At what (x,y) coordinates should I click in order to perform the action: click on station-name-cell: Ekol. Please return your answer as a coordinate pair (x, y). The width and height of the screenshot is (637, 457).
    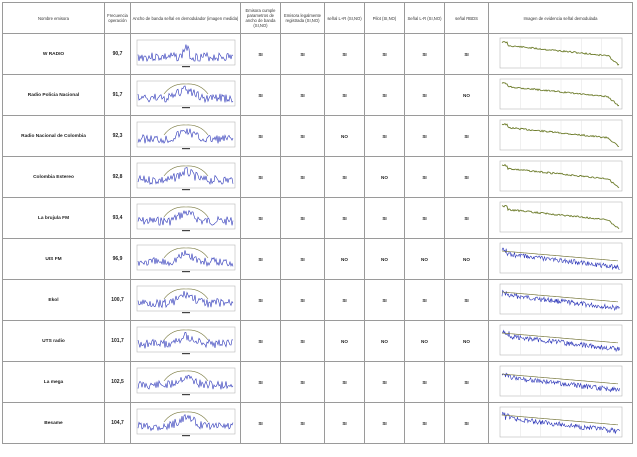
    Looking at the image, I should click on (53, 300).